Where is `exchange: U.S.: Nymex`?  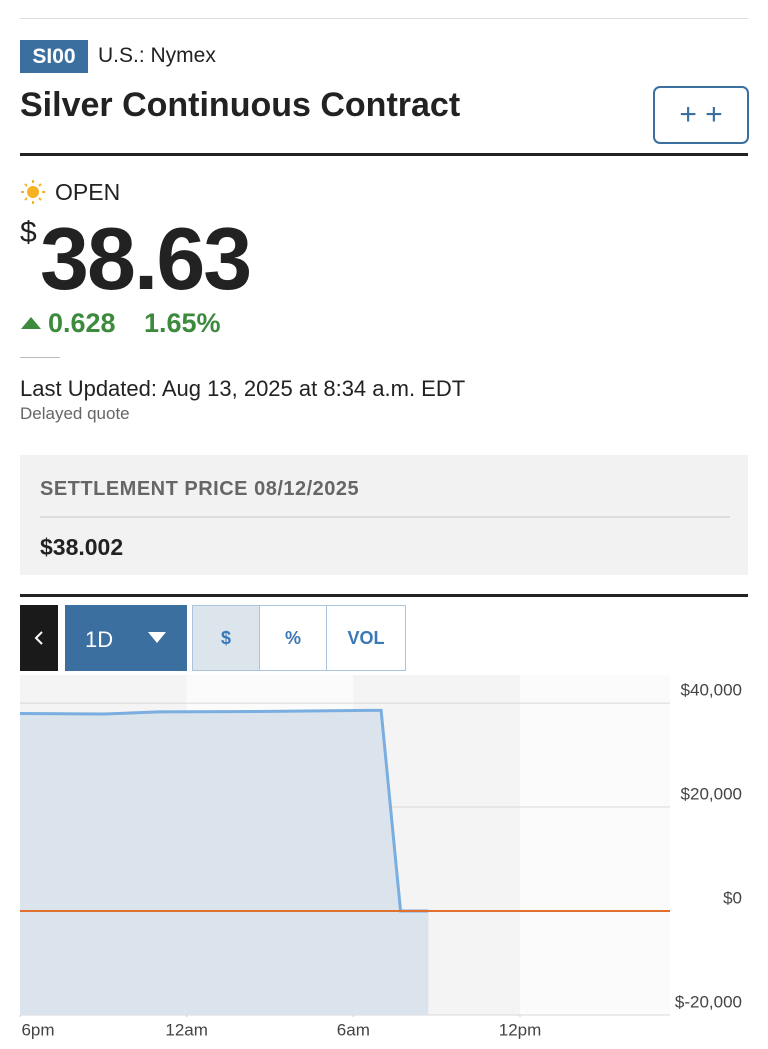 exchange: U.S.: Nymex is located at coordinates (157, 55).